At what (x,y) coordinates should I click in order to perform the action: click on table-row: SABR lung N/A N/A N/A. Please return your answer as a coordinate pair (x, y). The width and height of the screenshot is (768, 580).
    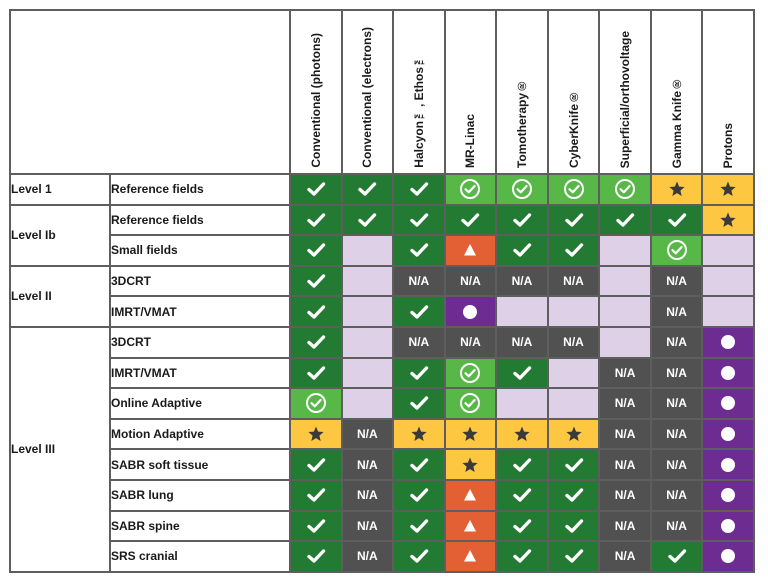
    Looking at the image, I should click on (382, 495).